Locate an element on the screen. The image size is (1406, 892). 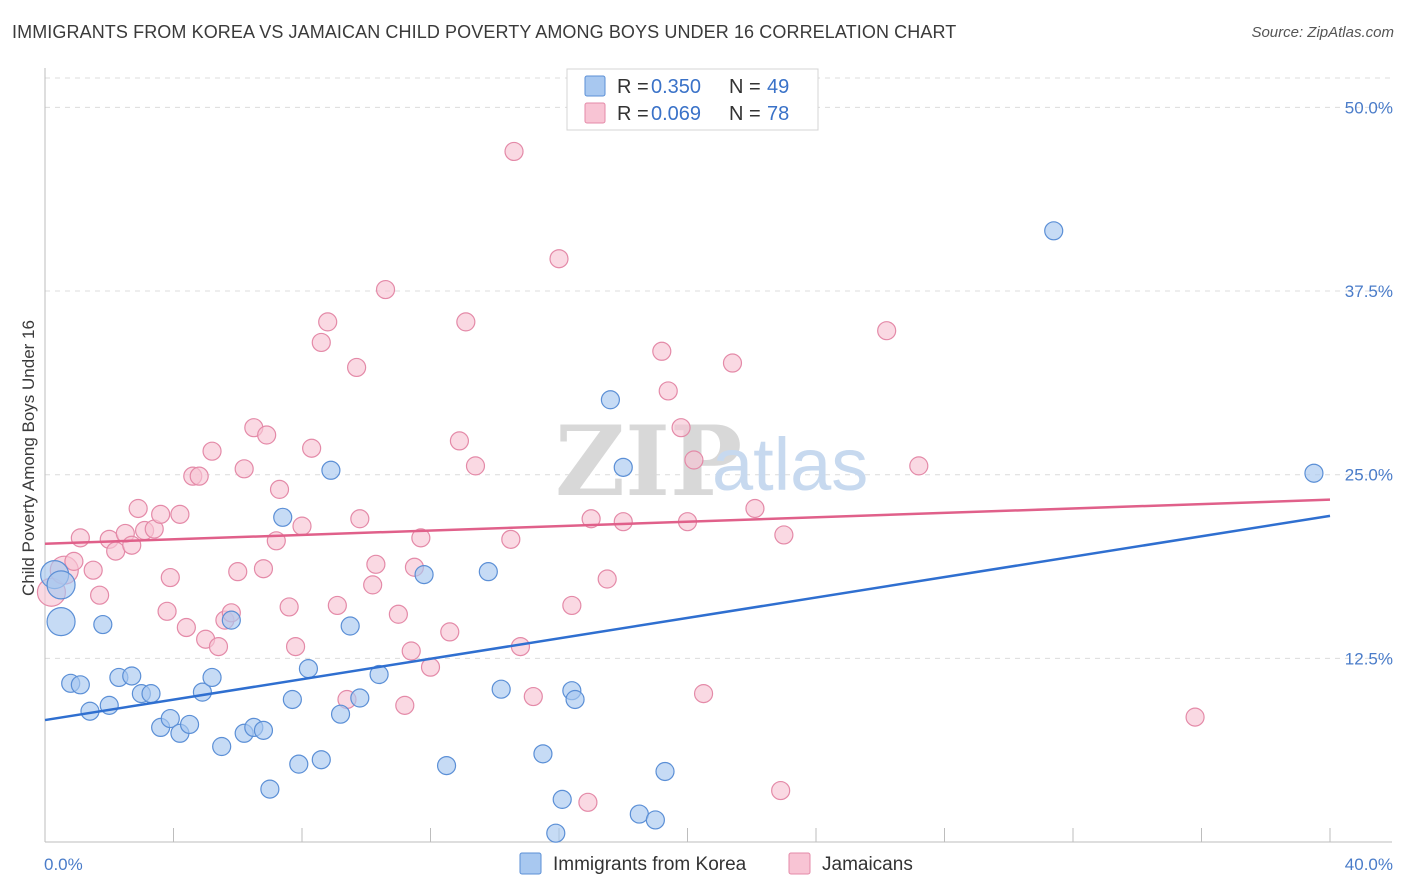
legend-jamaica-r-label: R = is located at coordinates (633, 114).